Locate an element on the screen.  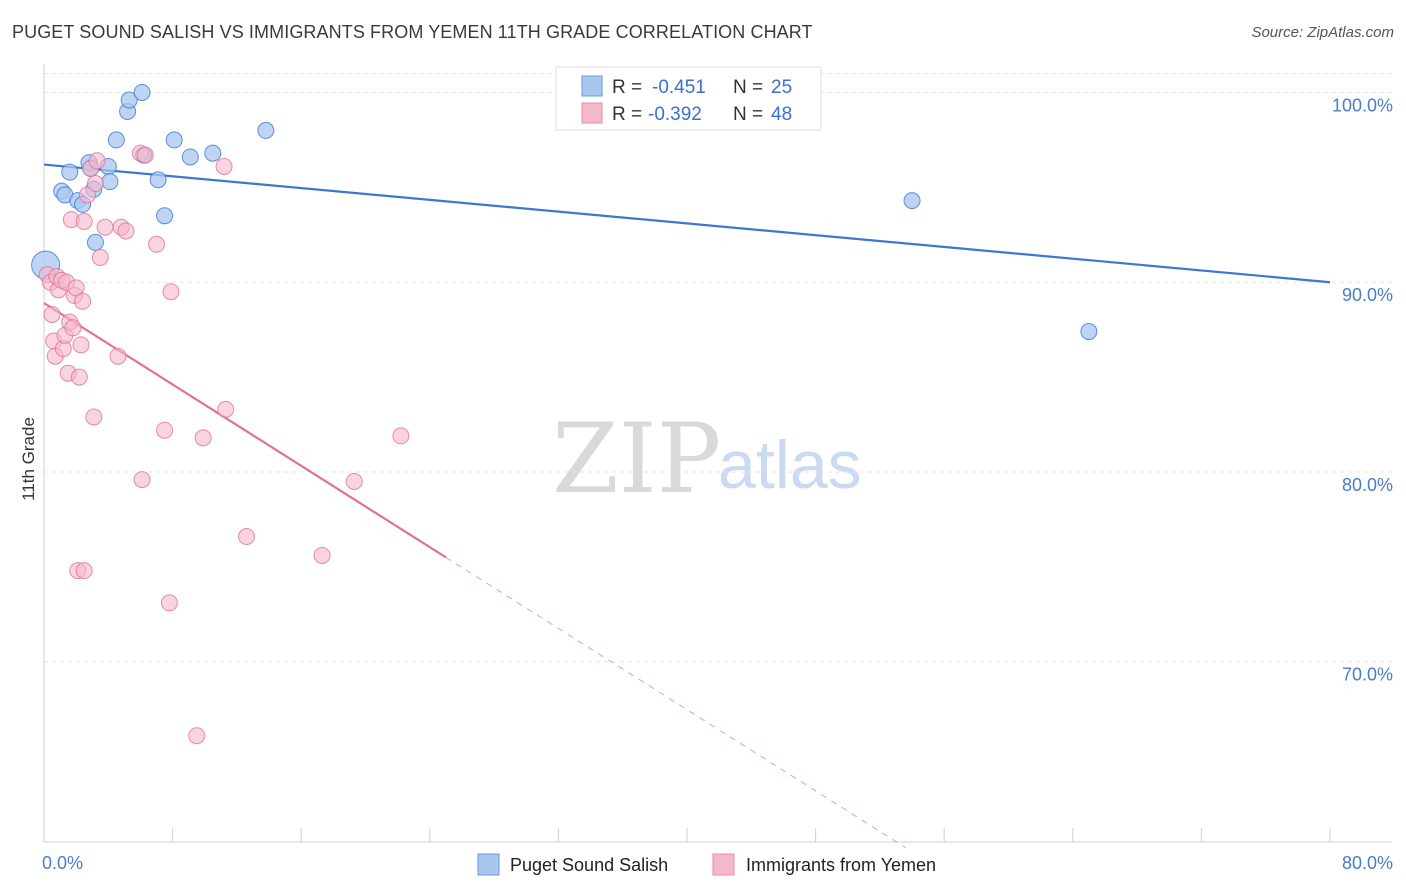
legend-label-puget: Puget Sound Salish is located at coordinates (589, 865).